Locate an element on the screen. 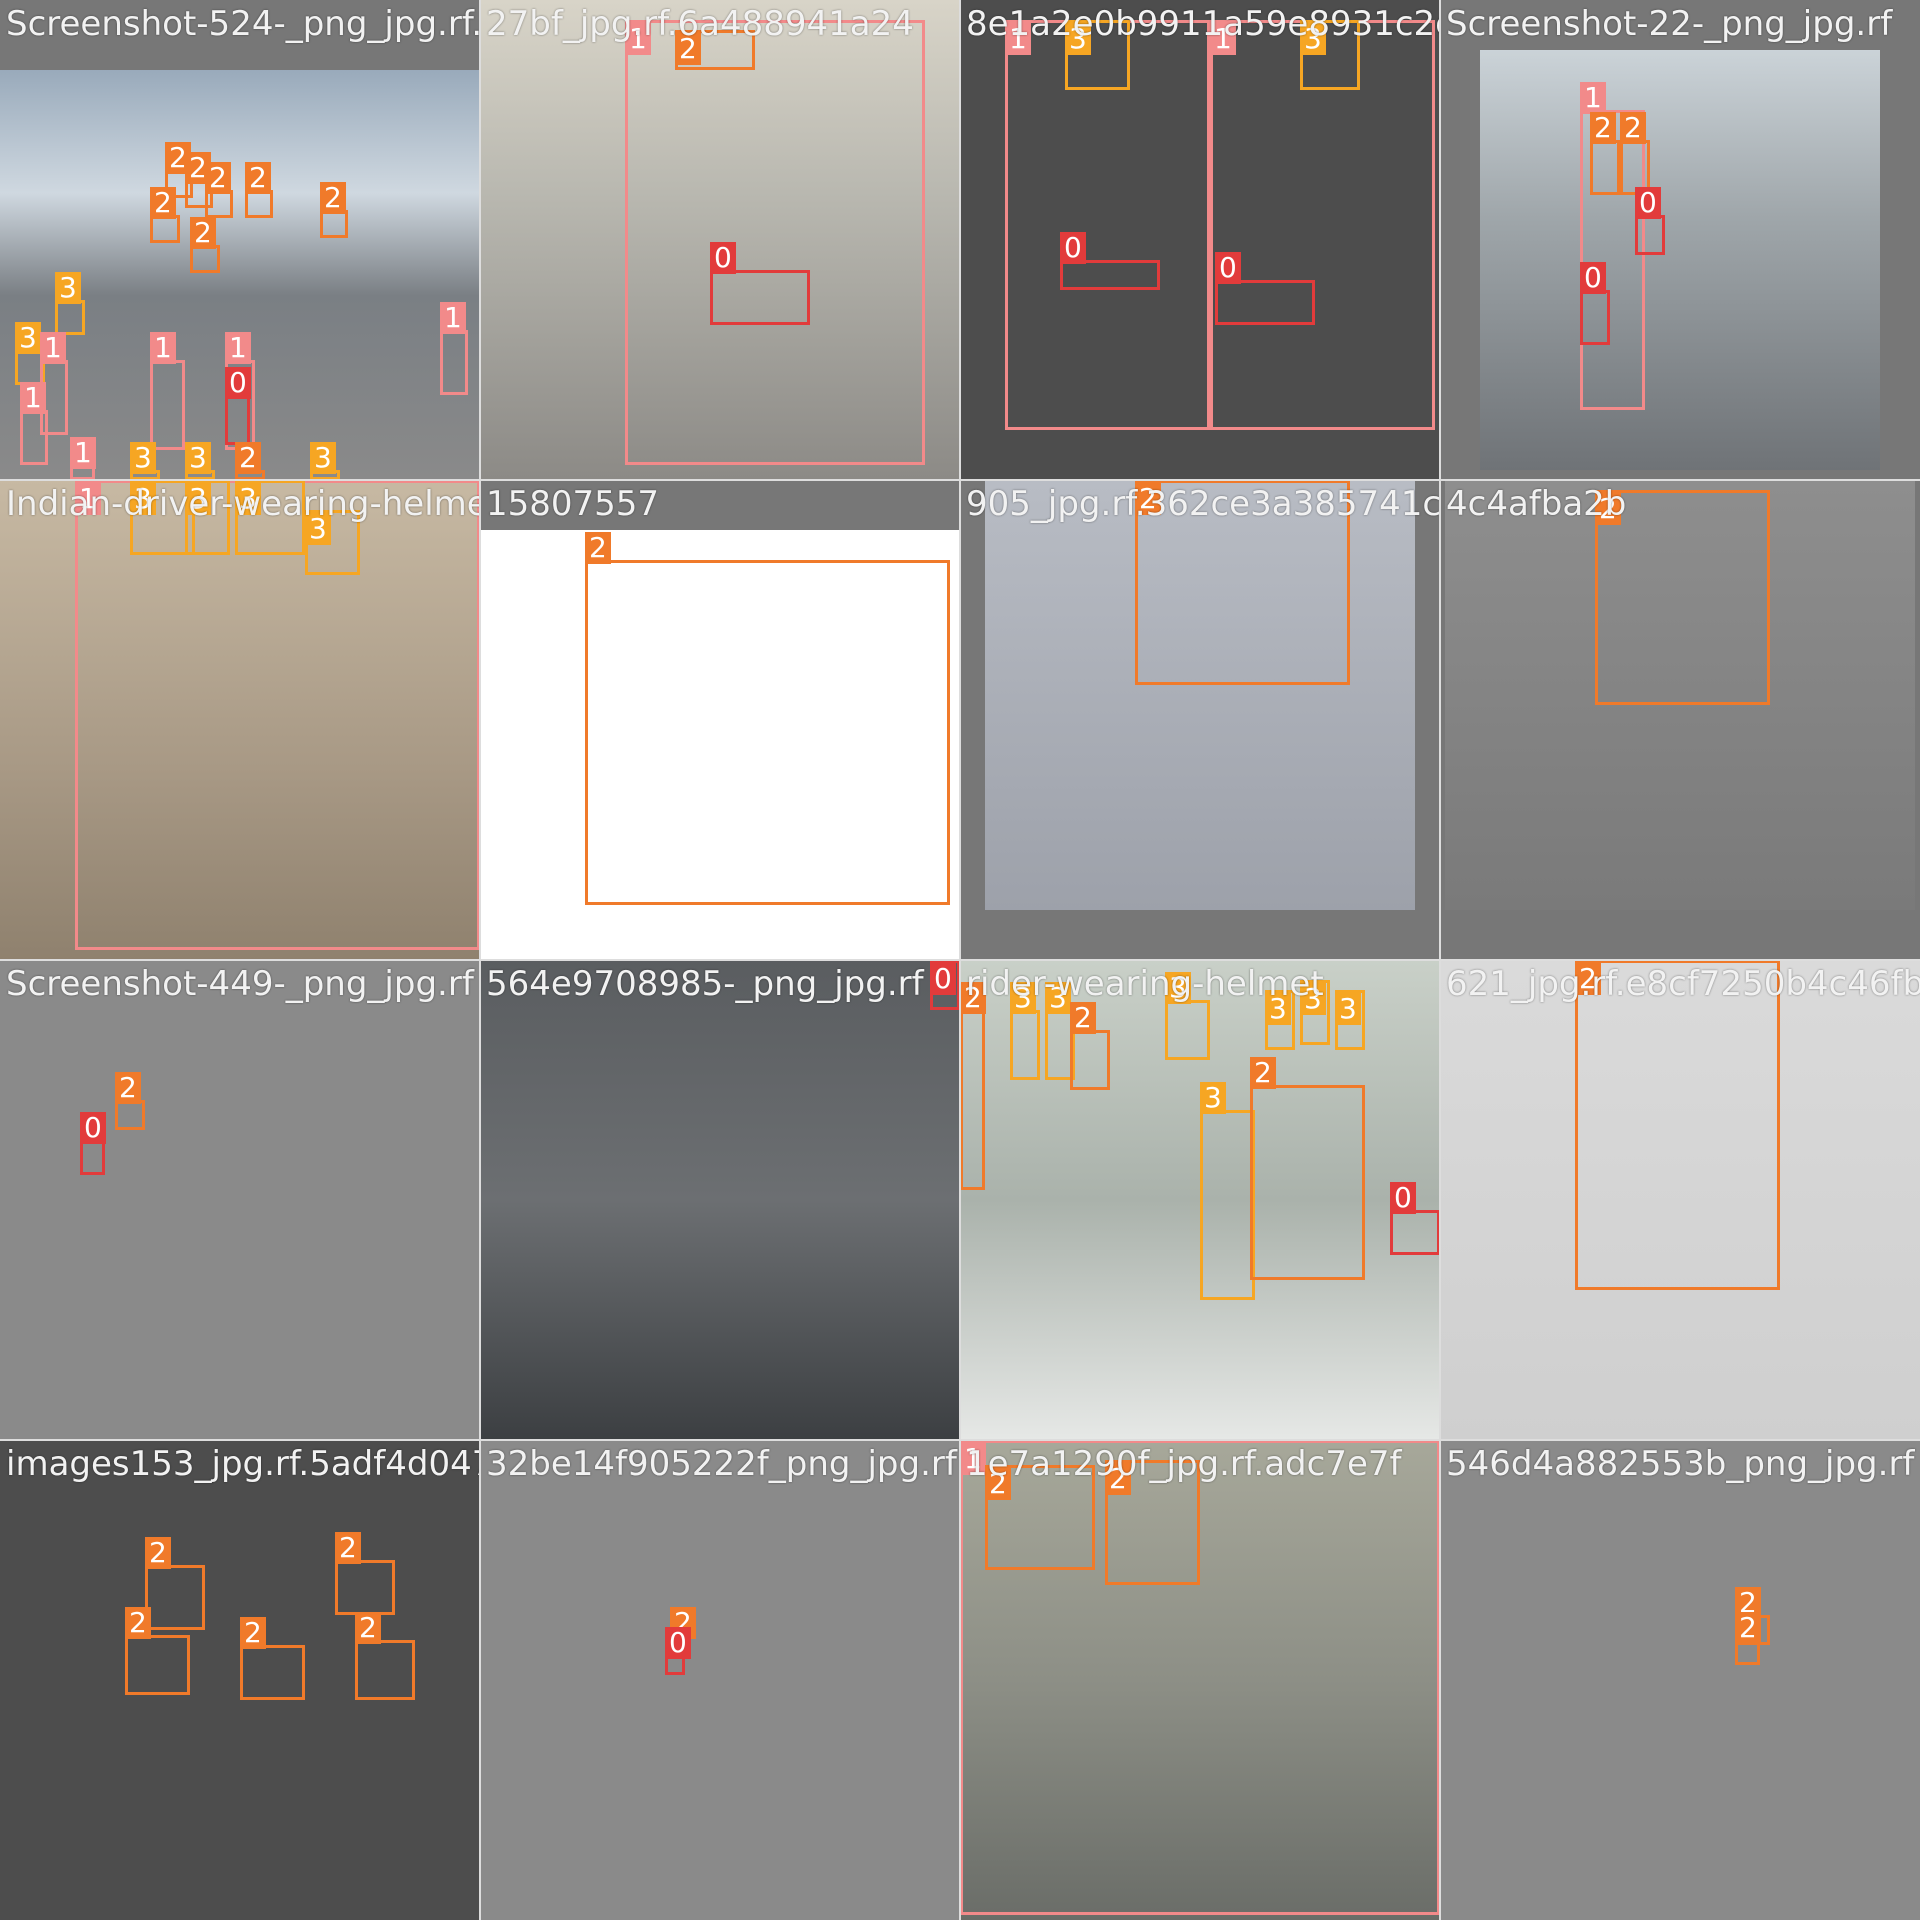 The height and width of the screenshot is (1920, 1920). tile-filename: 4c4afba2b is located at coordinates (1536, 504).